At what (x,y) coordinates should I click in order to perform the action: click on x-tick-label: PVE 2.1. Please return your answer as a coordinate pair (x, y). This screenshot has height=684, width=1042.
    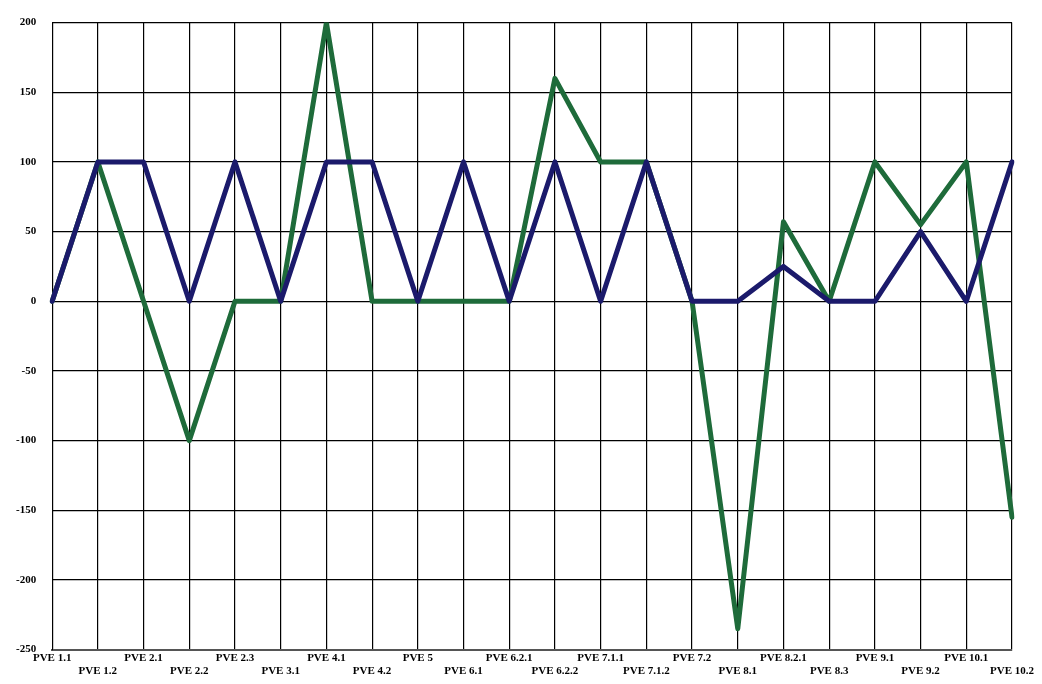
    Looking at the image, I should click on (143, 657).